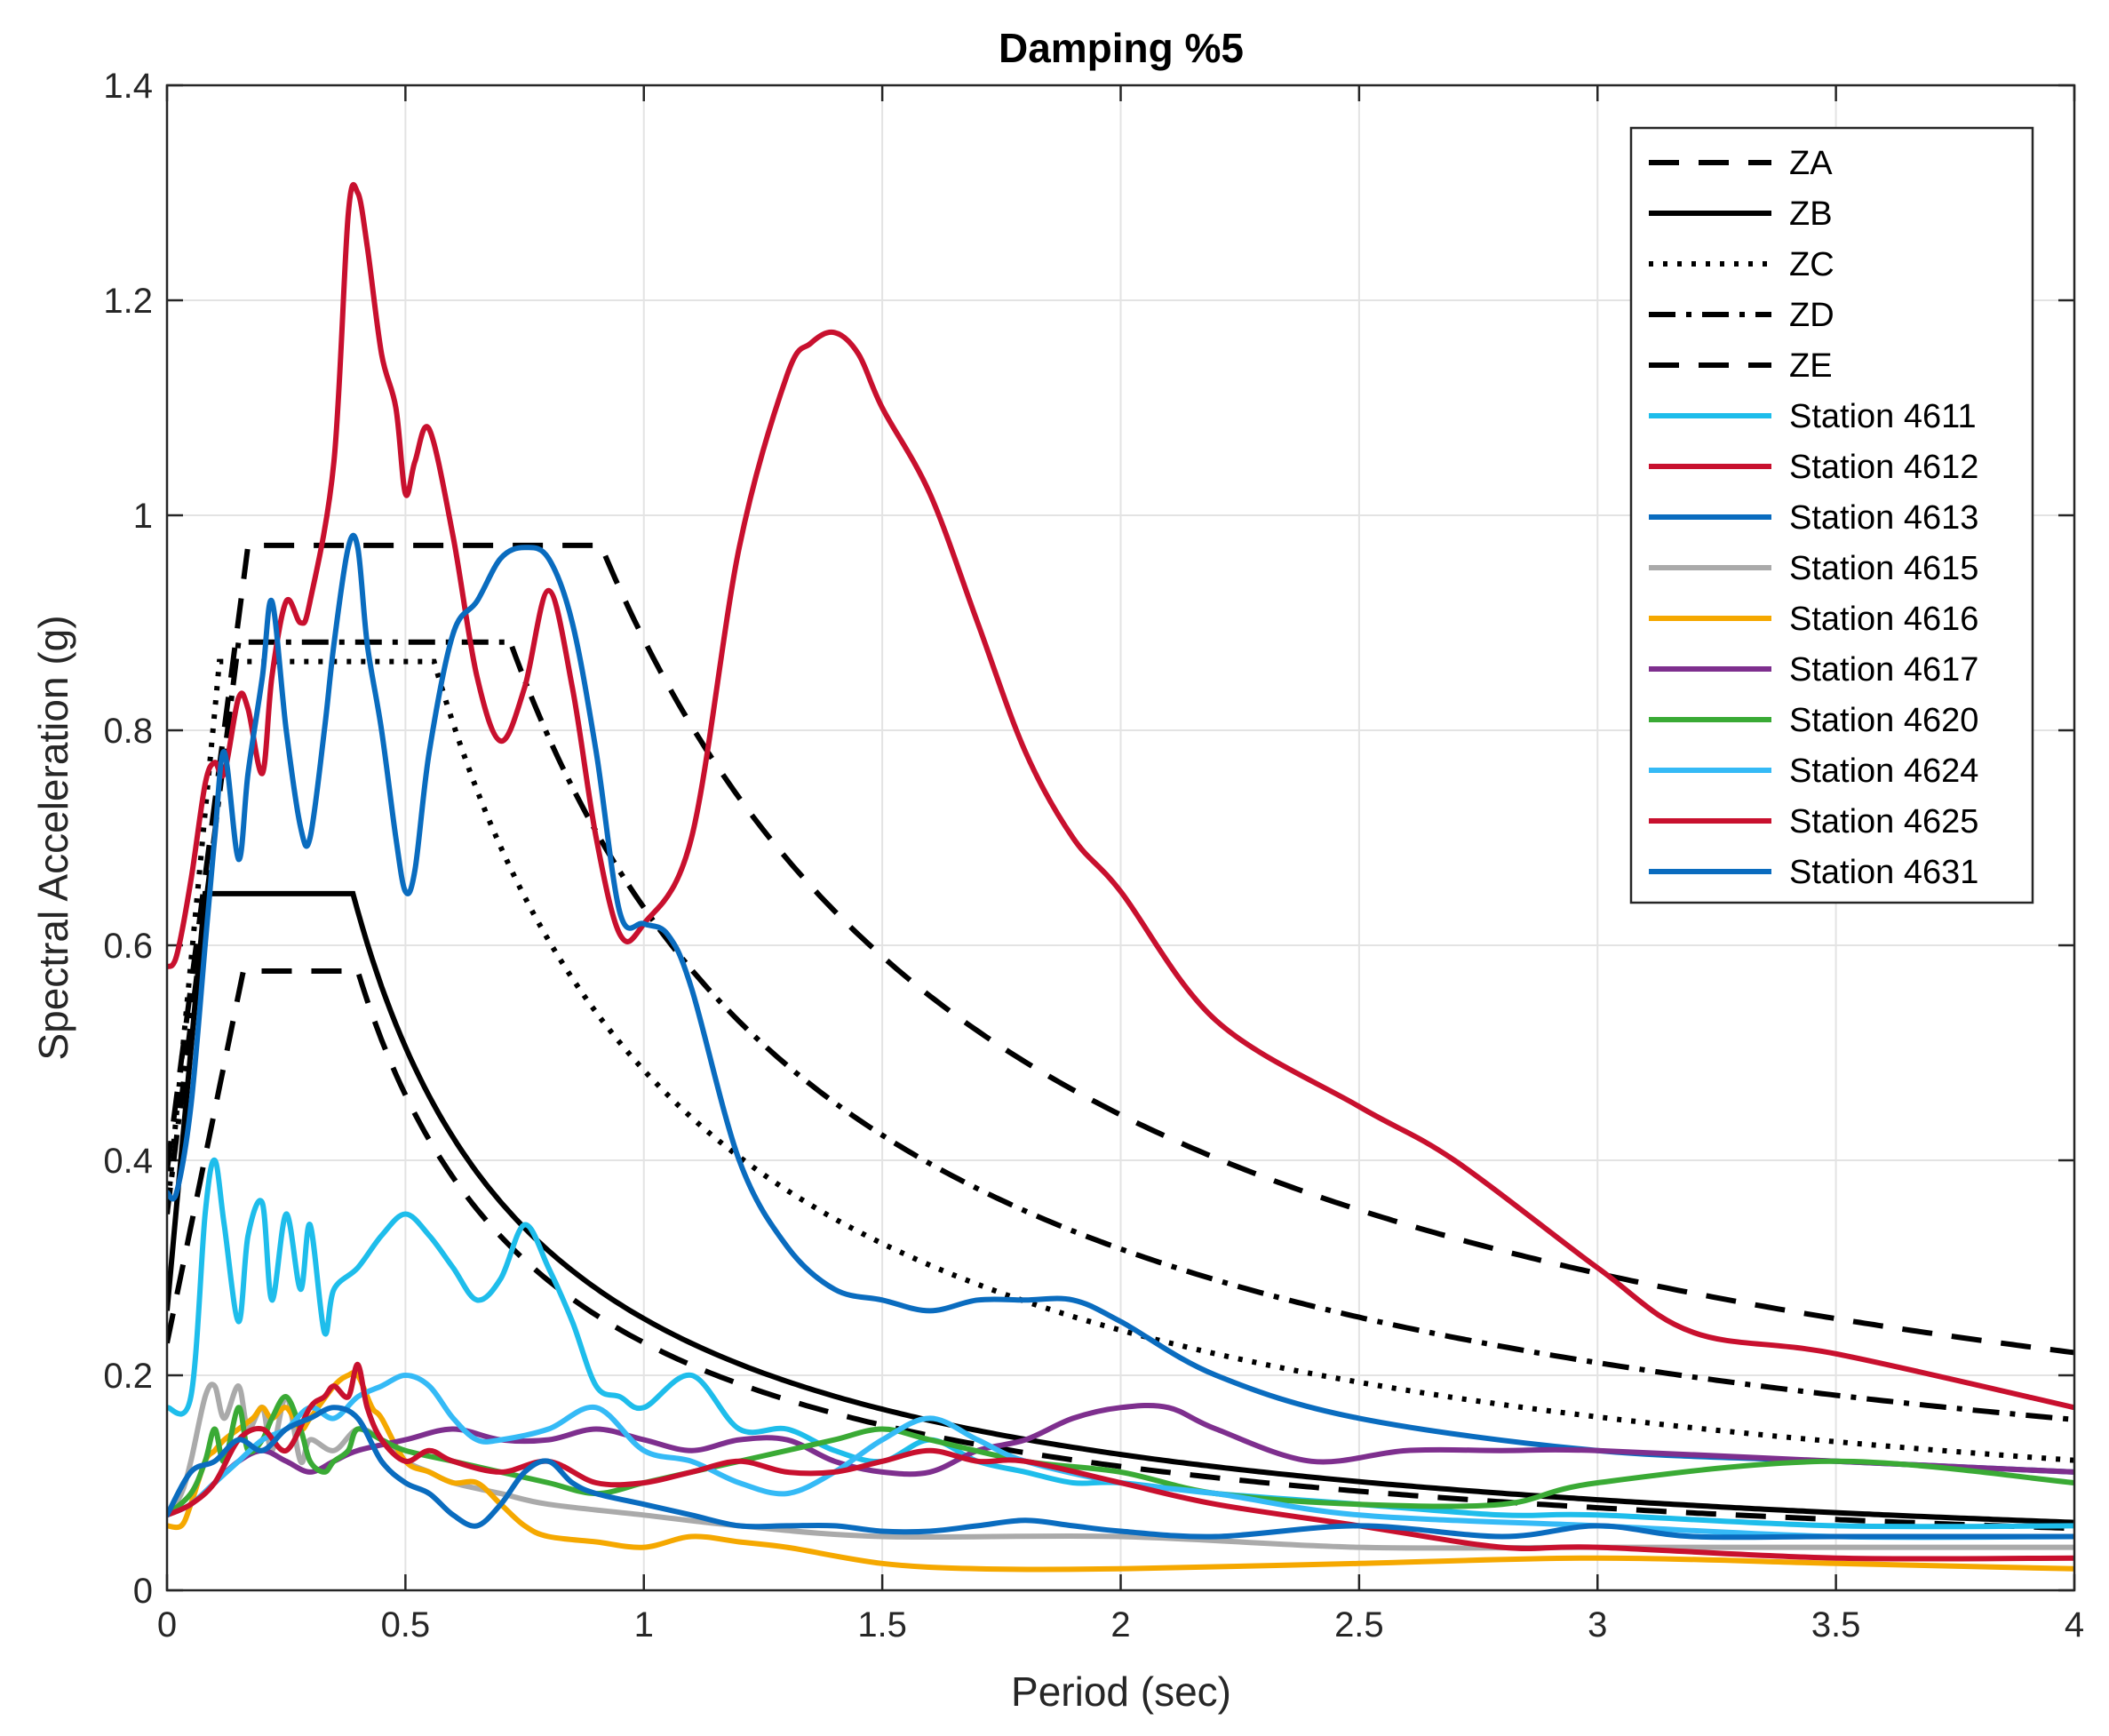  What do you see at coordinates (1884, 518) in the screenshot?
I see `legend-label: Station 4613` at bounding box center [1884, 518].